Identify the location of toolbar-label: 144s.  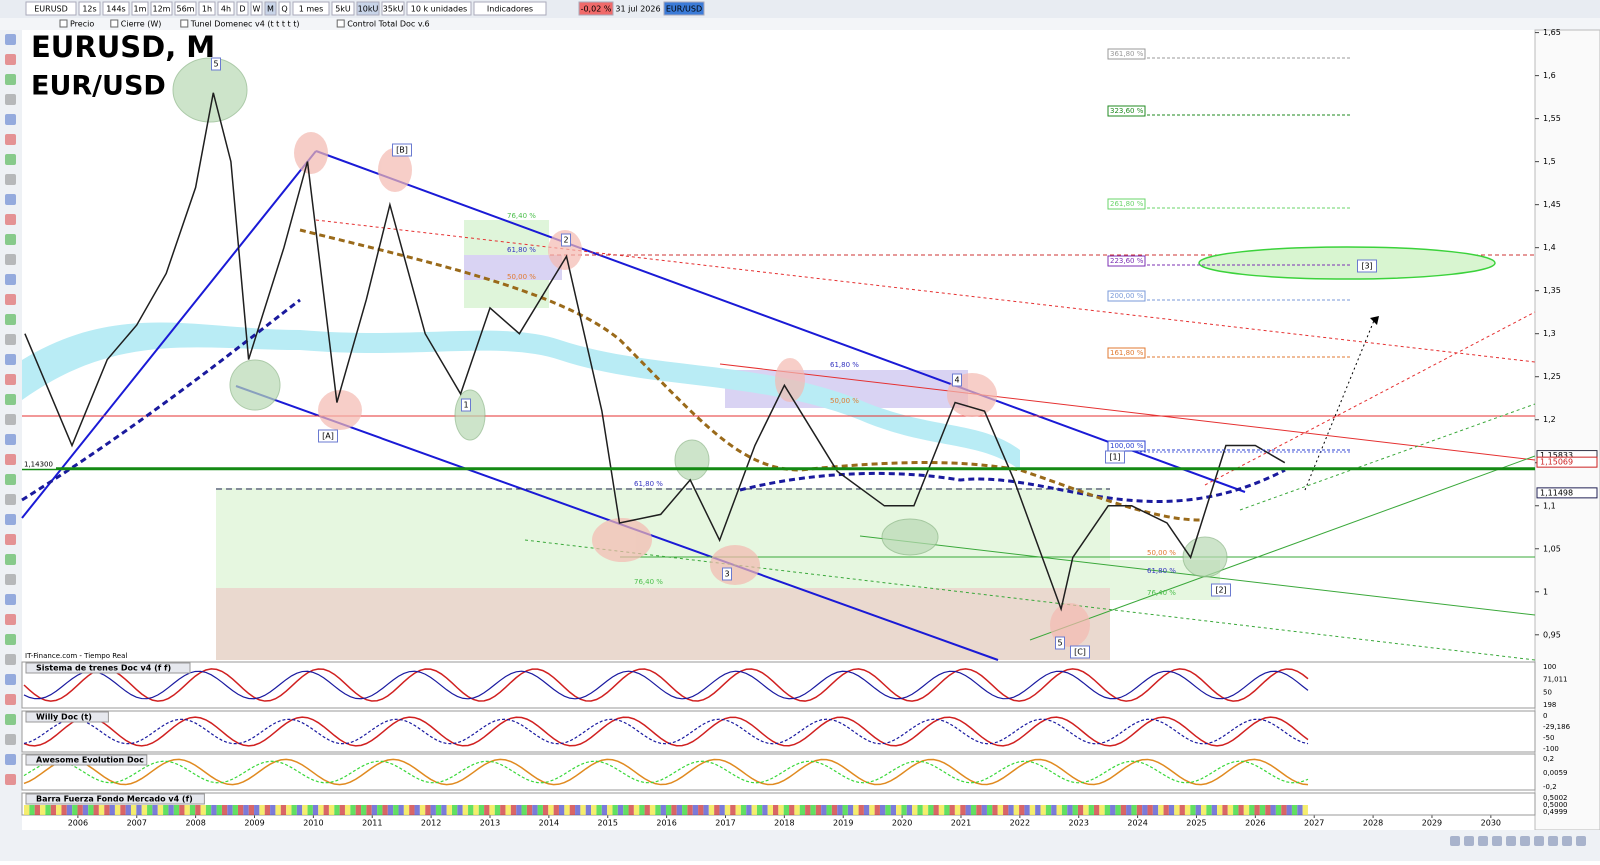
(115, 9).